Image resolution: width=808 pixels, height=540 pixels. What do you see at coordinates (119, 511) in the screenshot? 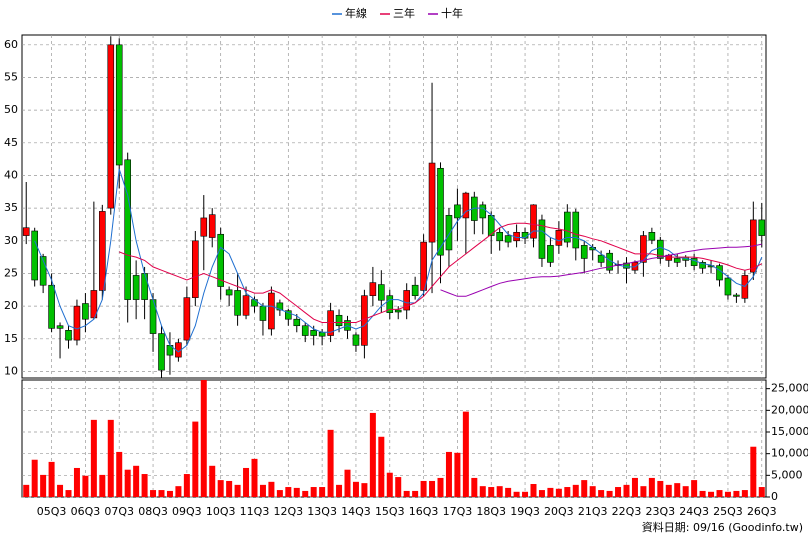
I see `x-tick-label: 07Q3` at bounding box center [119, 511].